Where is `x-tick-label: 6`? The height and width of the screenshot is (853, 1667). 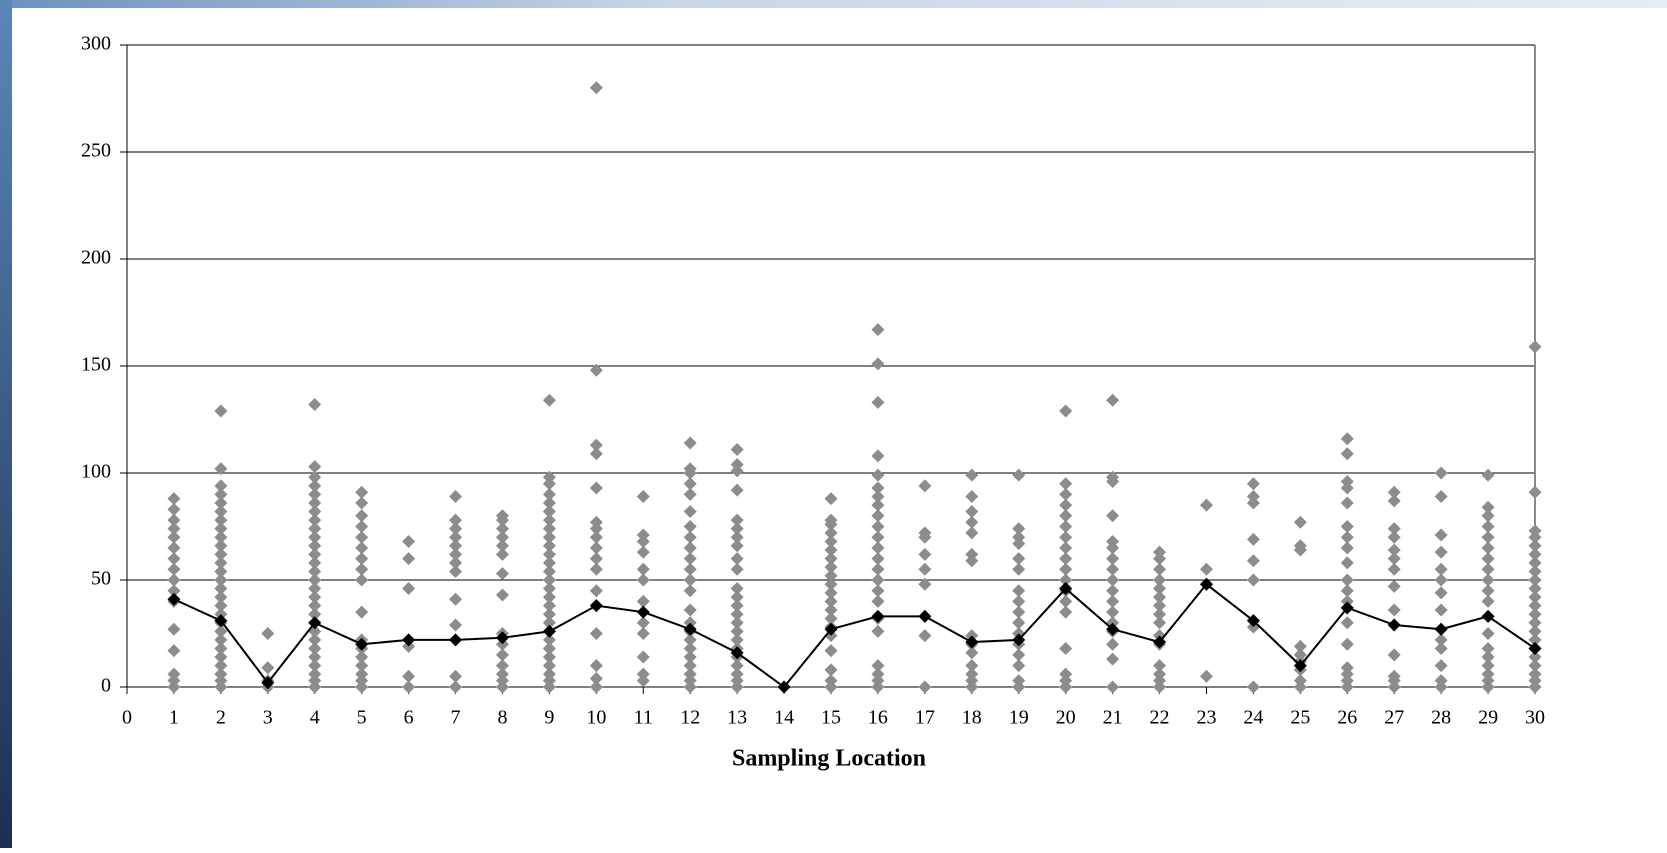 x-tick-label: 6 is located at coordinates (409, 718).